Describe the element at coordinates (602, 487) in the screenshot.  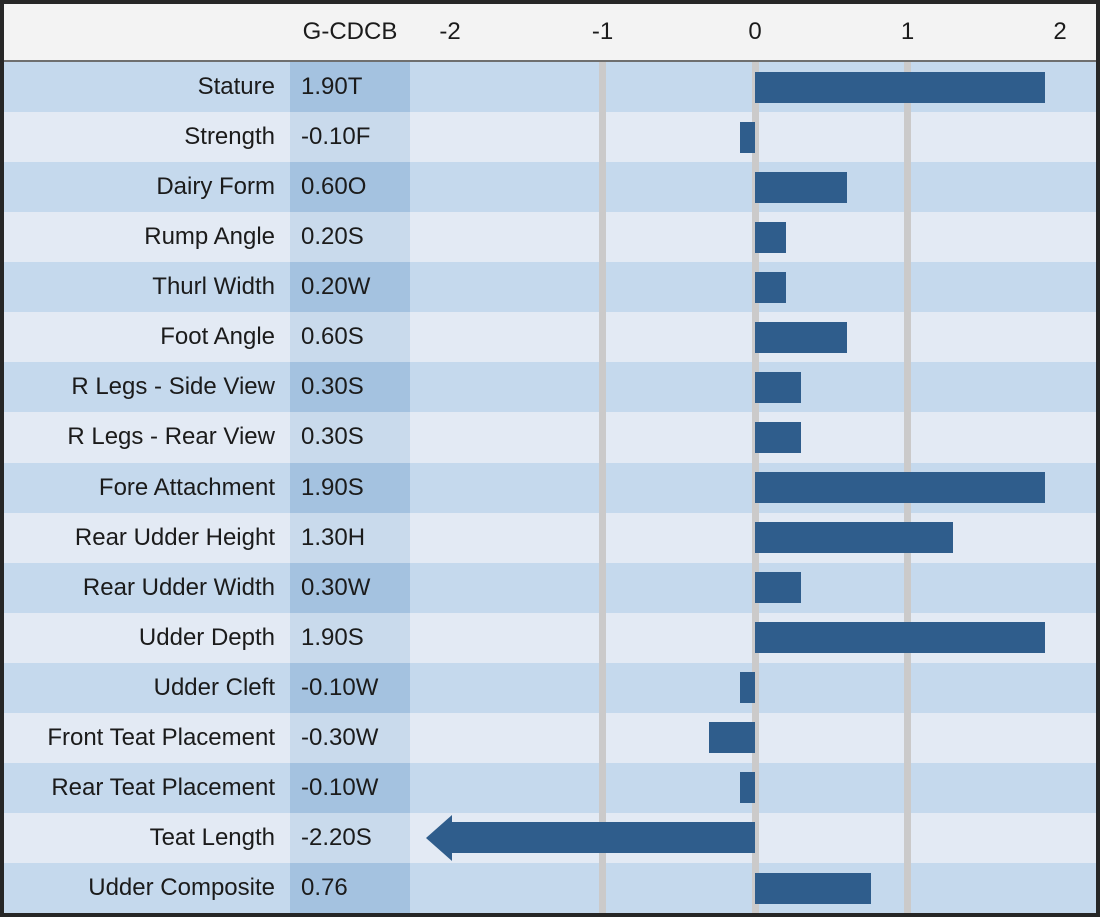
I see `axis-gridline` at that location.